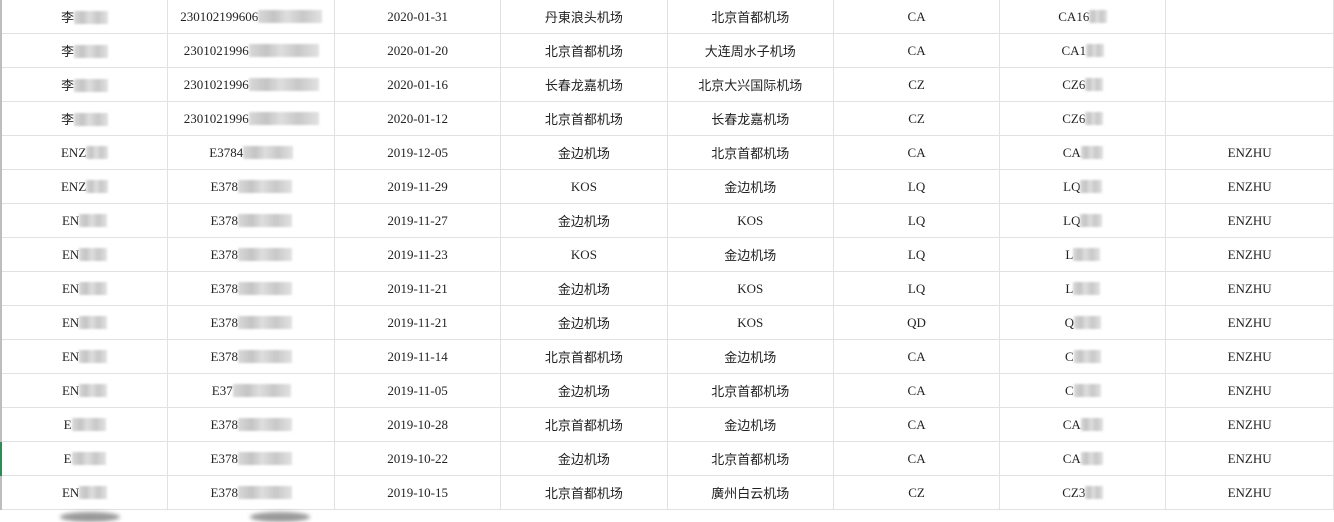 The width and height of the screenshot is (1334, 522). What do you see at coordinates (418, 152) in the screenshot?
I see `cell-date: 2019-12-05` at bounding box center [418, 152].